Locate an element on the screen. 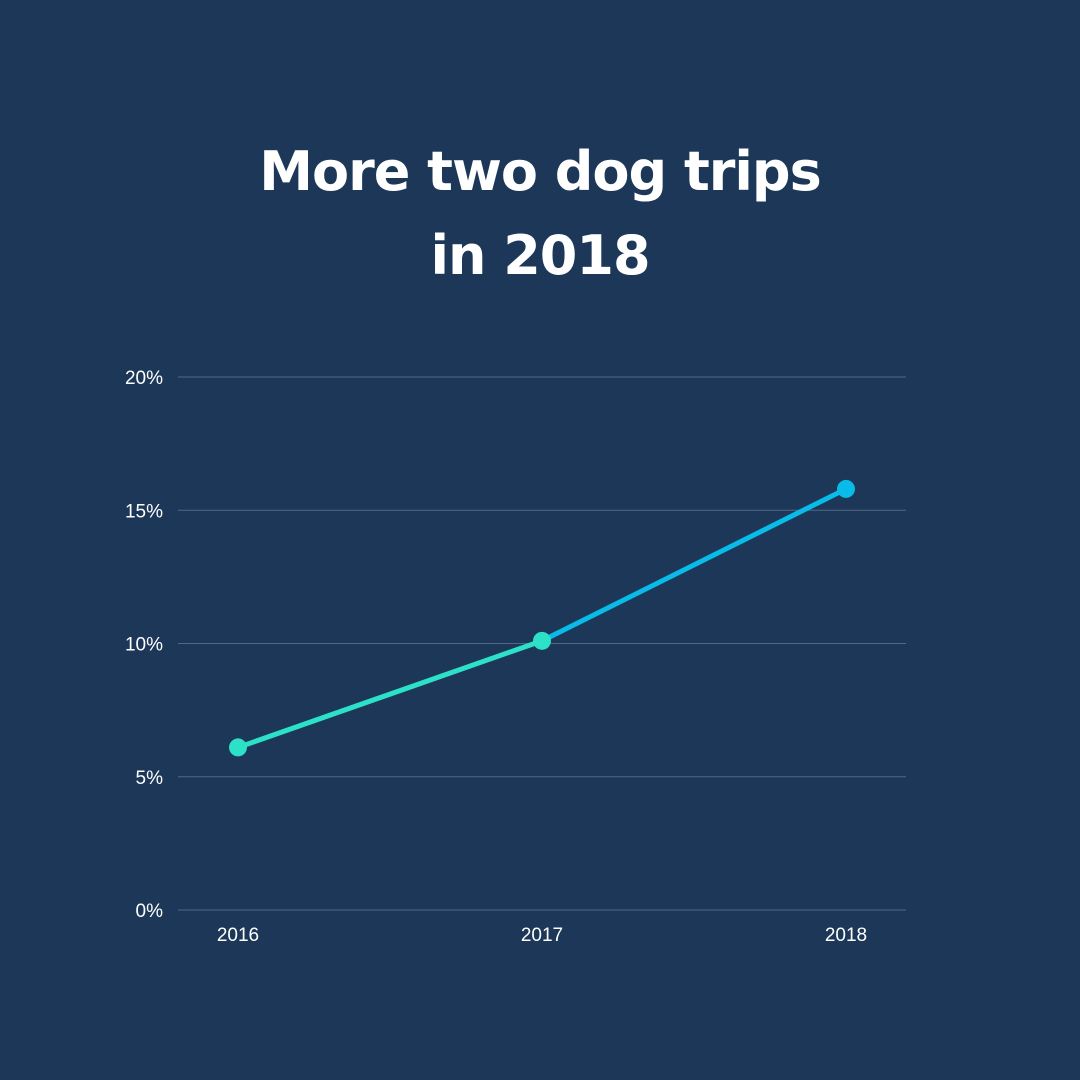 The image size is (1080, 1080). y-tick-label: 10% is located at coordinates (144, 645).